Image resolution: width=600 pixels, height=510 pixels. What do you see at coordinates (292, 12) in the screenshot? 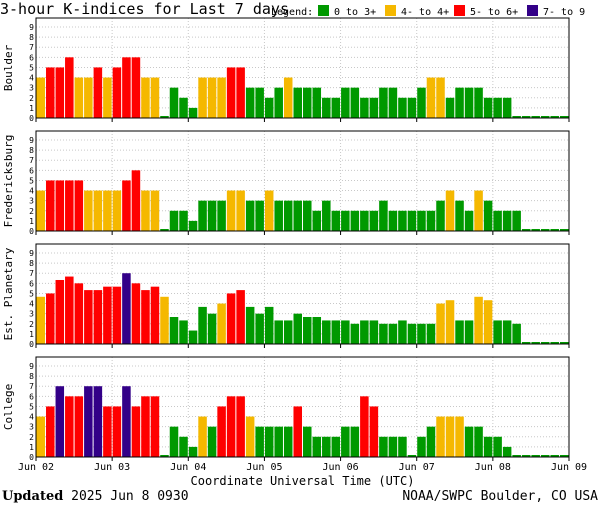
I see `legend-label: Legend:` at bounding box center [292, 12].